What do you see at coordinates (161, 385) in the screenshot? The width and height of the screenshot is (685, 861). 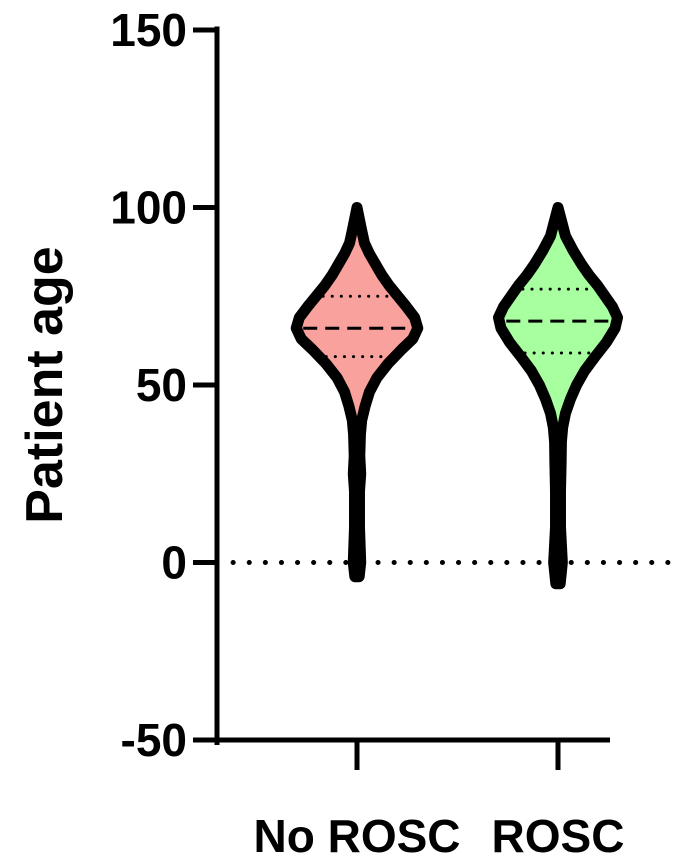 I see `y-tick-label: 50` at bounding box center [161, 385].